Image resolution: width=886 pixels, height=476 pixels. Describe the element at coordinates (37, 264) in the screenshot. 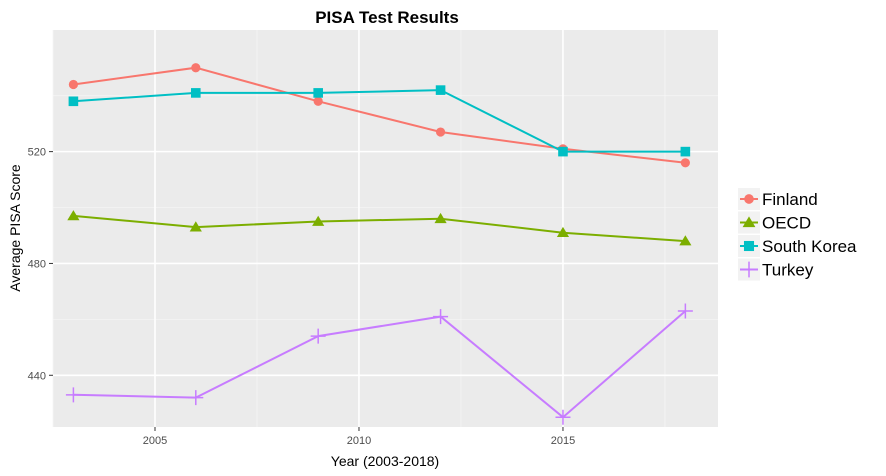

I see `y-tick-label: 480` at that location.